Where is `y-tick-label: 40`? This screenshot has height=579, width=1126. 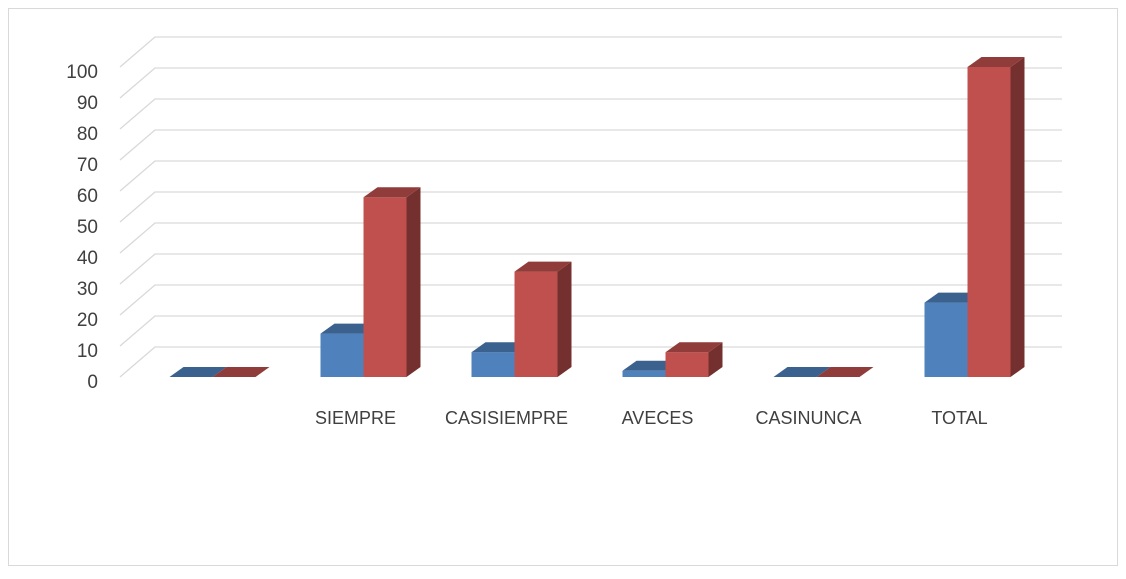
y-tick-label: 40 is located at coordinates (87, 258).